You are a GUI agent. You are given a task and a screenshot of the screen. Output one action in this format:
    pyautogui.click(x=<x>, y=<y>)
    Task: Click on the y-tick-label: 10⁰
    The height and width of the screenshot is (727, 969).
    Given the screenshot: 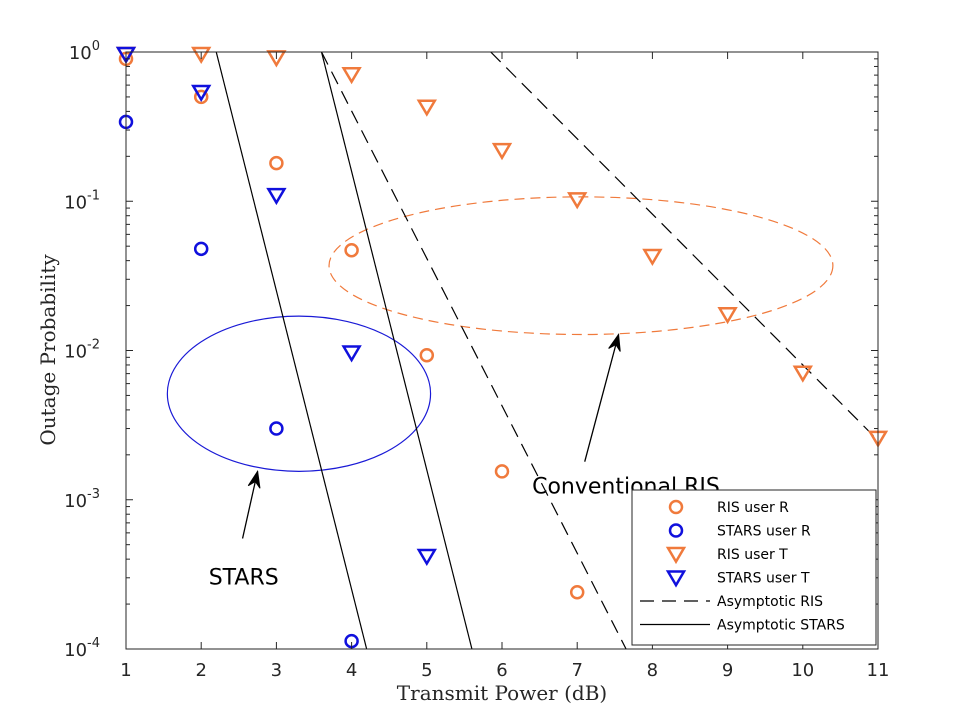 What is the action you would take?
    pyautogui.click(x=84, y=51)
    